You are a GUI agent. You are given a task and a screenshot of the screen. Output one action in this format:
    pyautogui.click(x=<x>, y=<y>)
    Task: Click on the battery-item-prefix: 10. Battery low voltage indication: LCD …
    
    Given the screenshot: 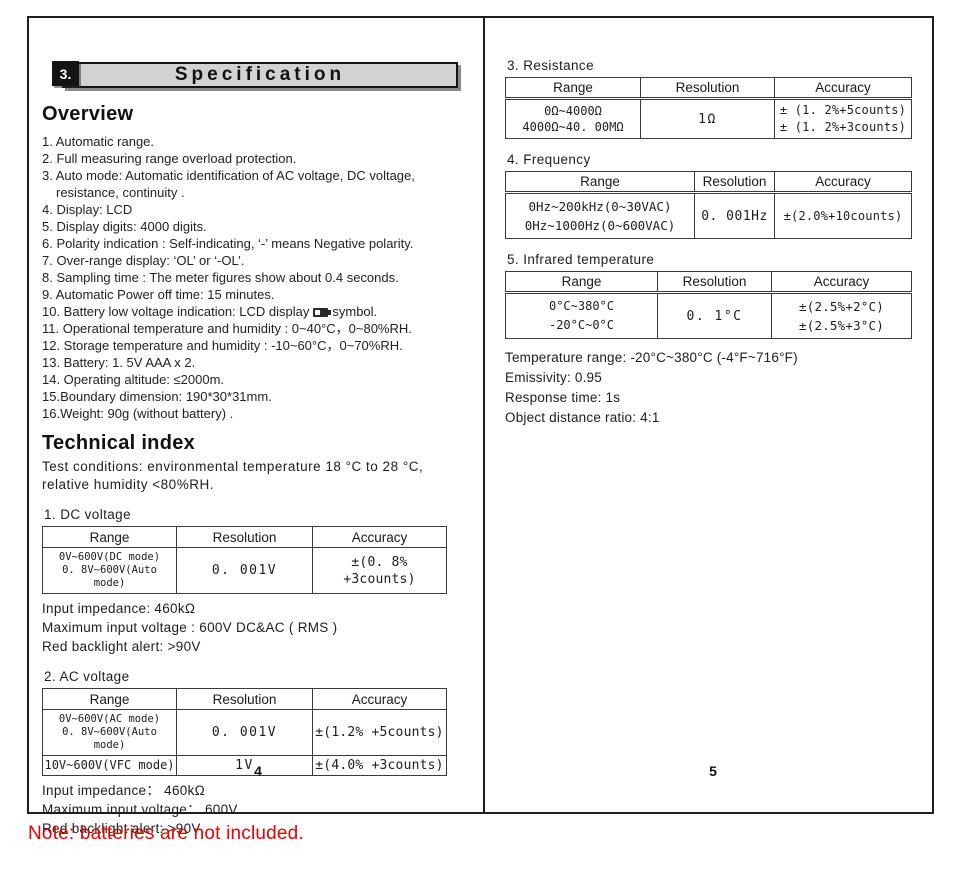 What is the action you would take?
    pyautogui.click(x=176, y=311)
    